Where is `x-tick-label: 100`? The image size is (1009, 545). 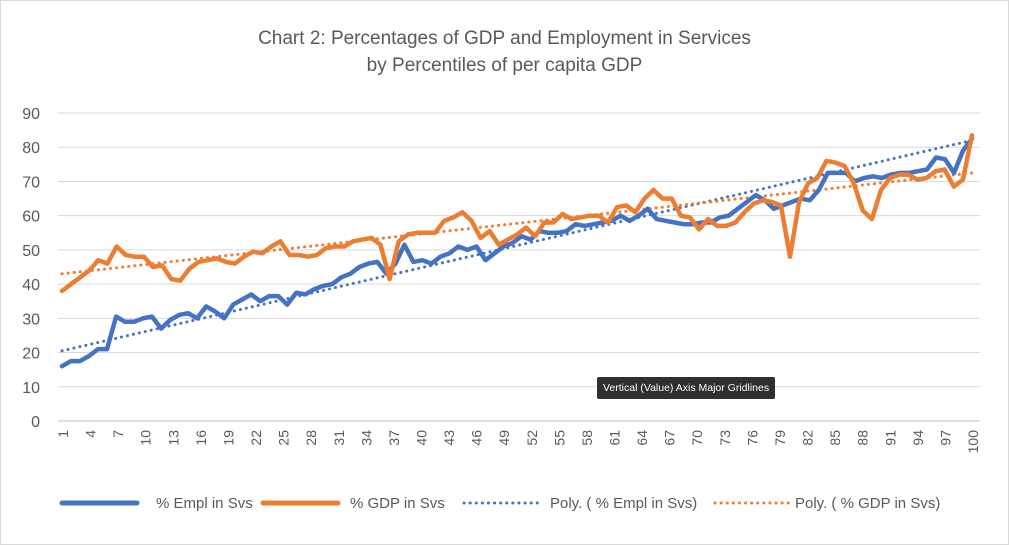
x-tick-label: 100 is located at coordinates (973, 442).